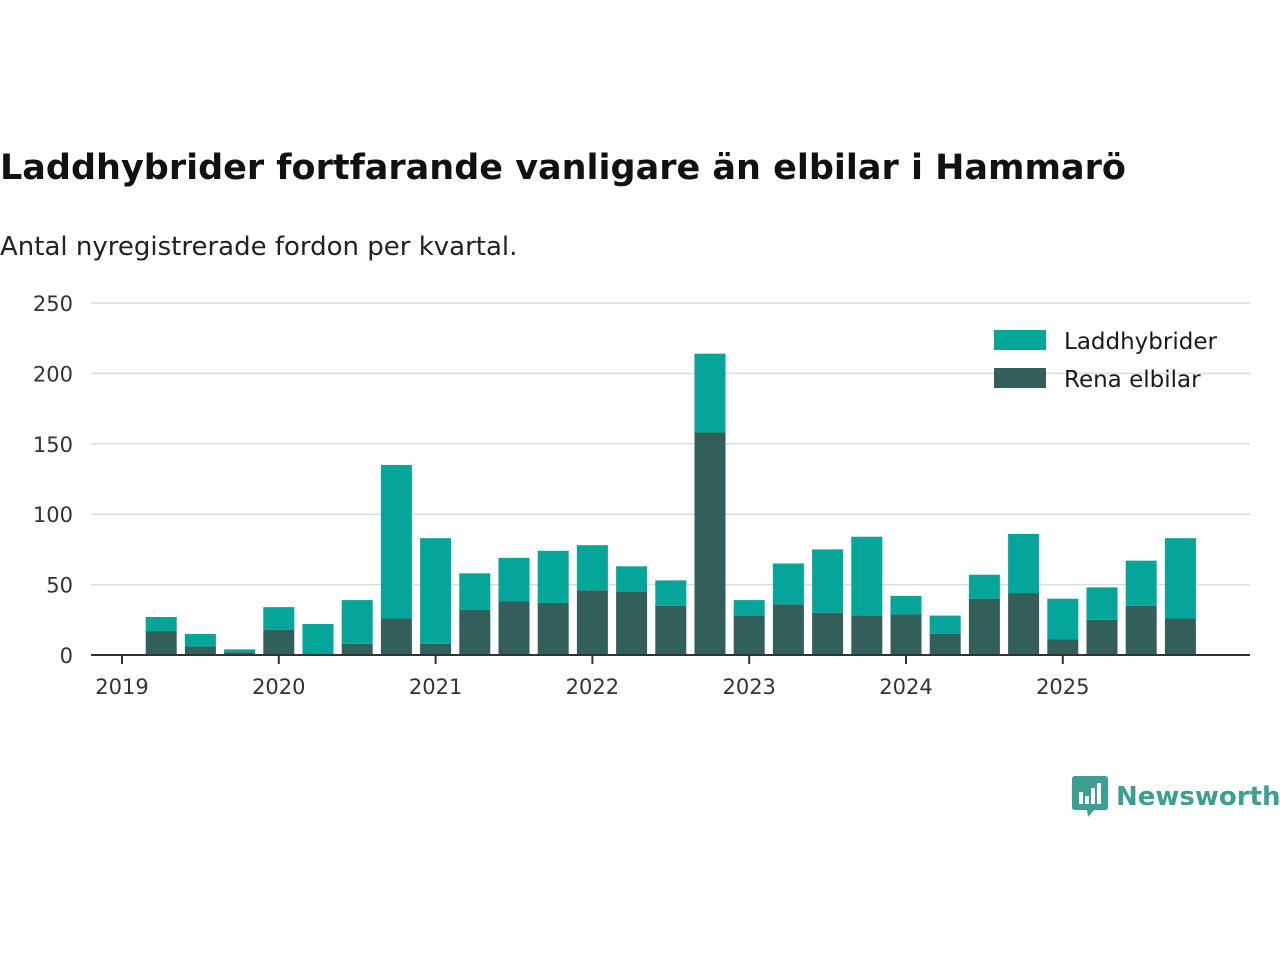 The height and width of the screenshot is (960, 1280). Describe the element at coordinates (671, 630) in the screenshot. I see `bar-rena-elbilar-2022-Q3` at that location.